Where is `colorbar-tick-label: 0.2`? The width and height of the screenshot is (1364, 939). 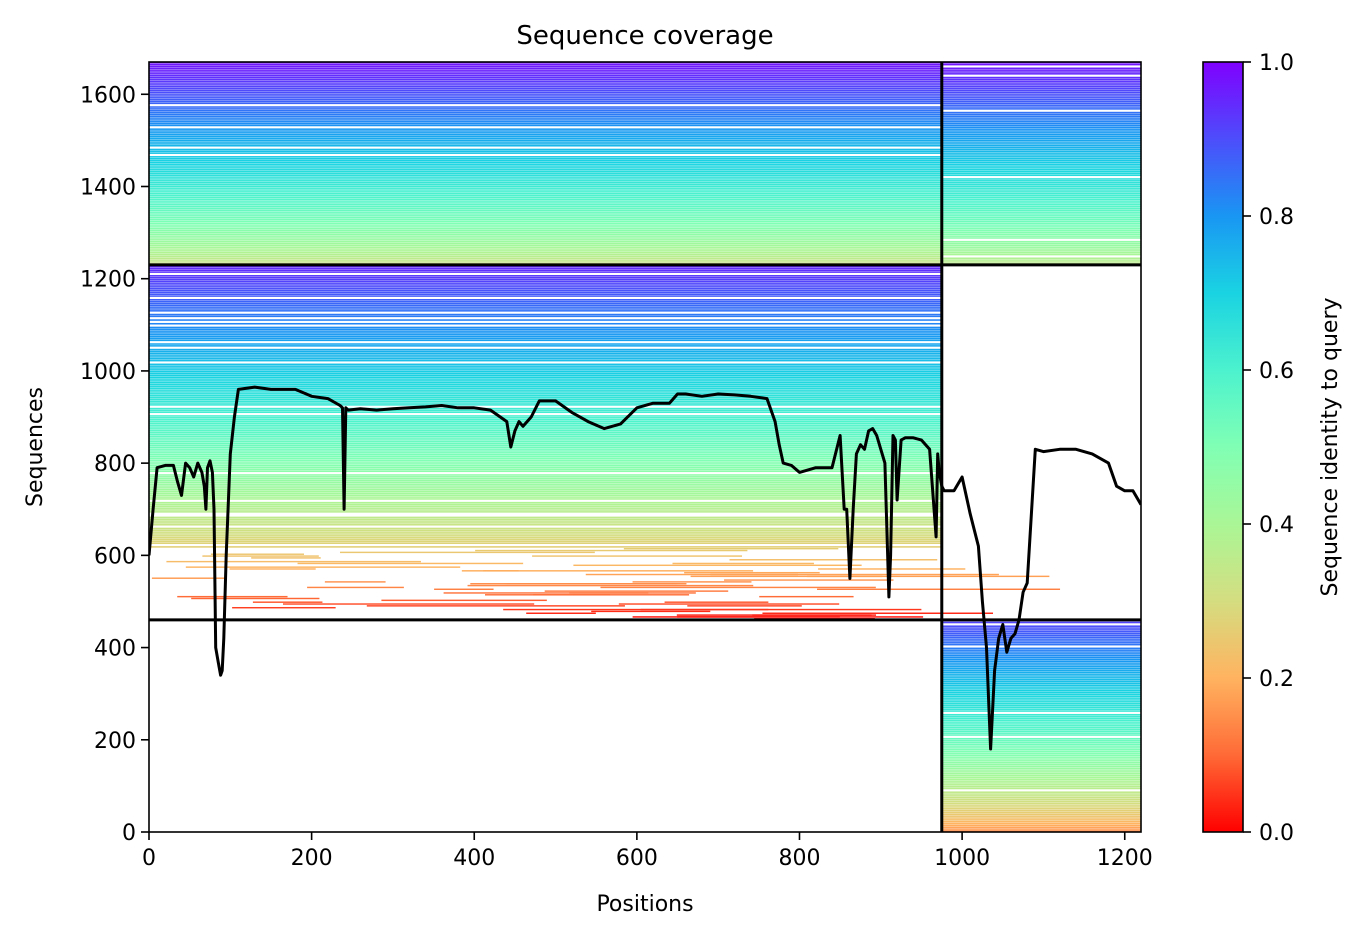
colorbar-tick-label: 0.2 is located at coordinates (1276, 679).